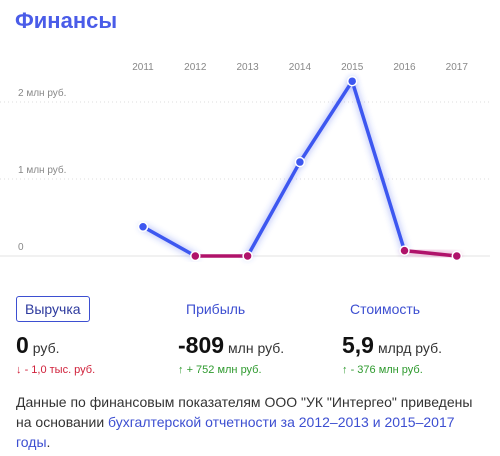  I want to click on arrow-down-icon: ↓, so click(19, 370).